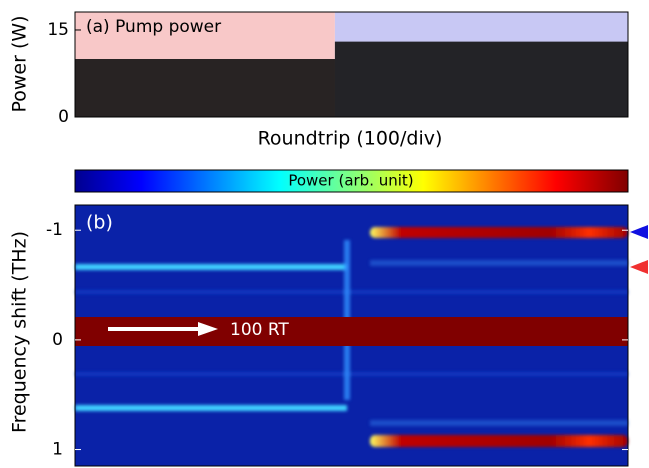 This screenshot has height=468, width=649. Describe the element at coordinates (20, 332) in the screenshot. I see `y-axis-label: Frequency shift (THz)` at that location.